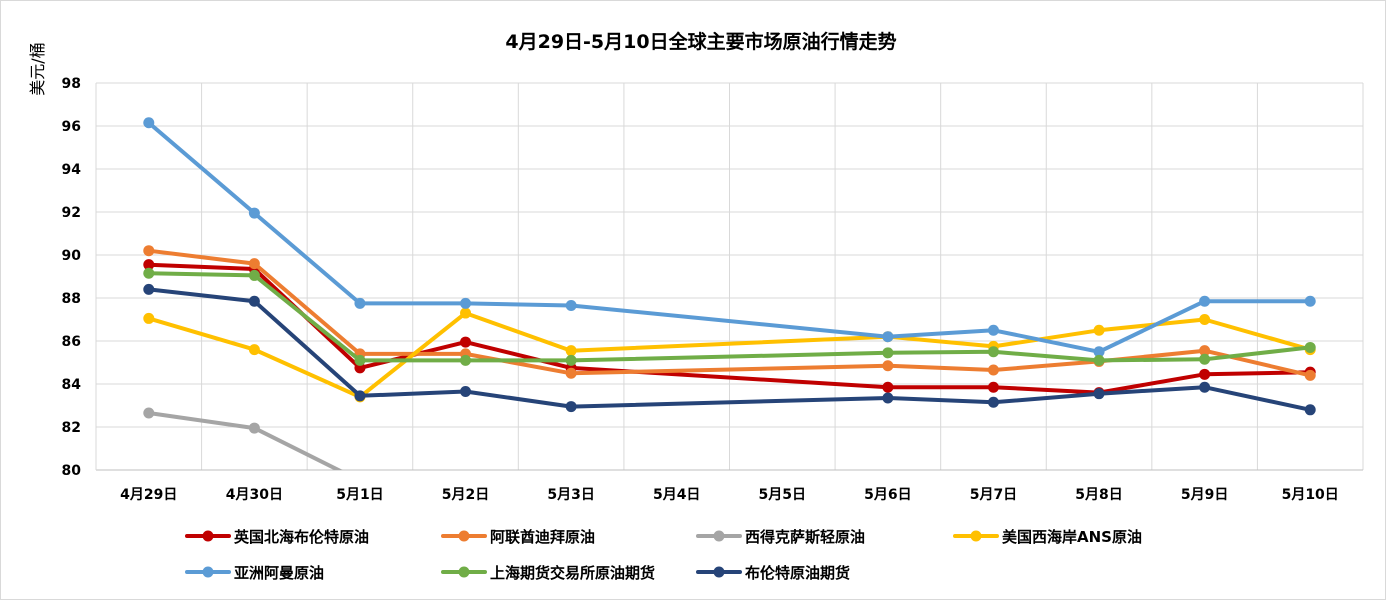 This screenshot has height=601, width=1386. I want to click on legend-item-5: 亚洲阿曼原油, so click(254, 573).